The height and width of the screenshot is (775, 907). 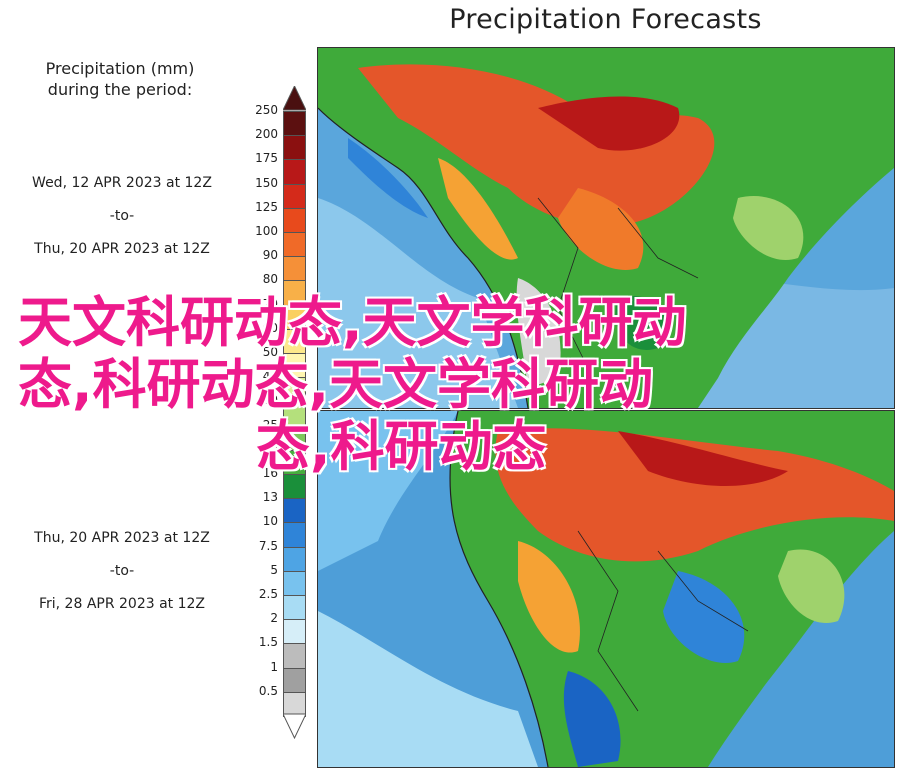 I want to click on colorbar-tick-label: 150, so click(x=266, y=182).